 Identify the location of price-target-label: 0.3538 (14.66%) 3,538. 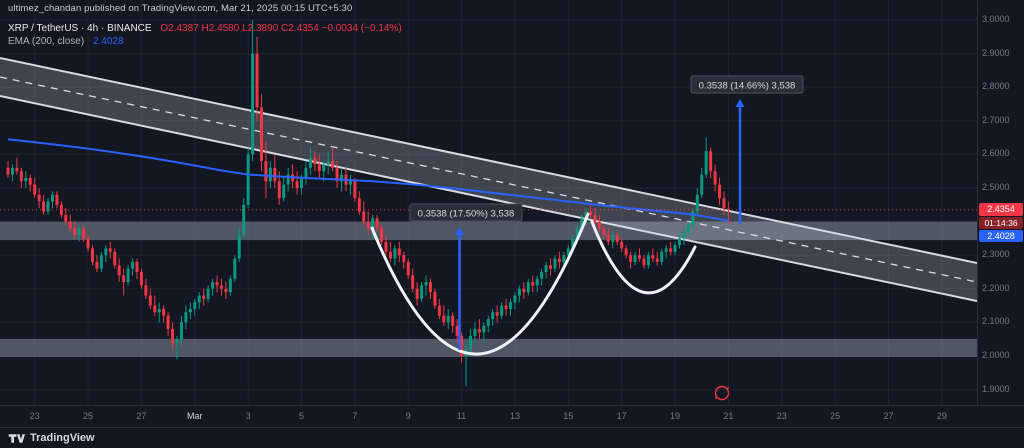
(747, 86).